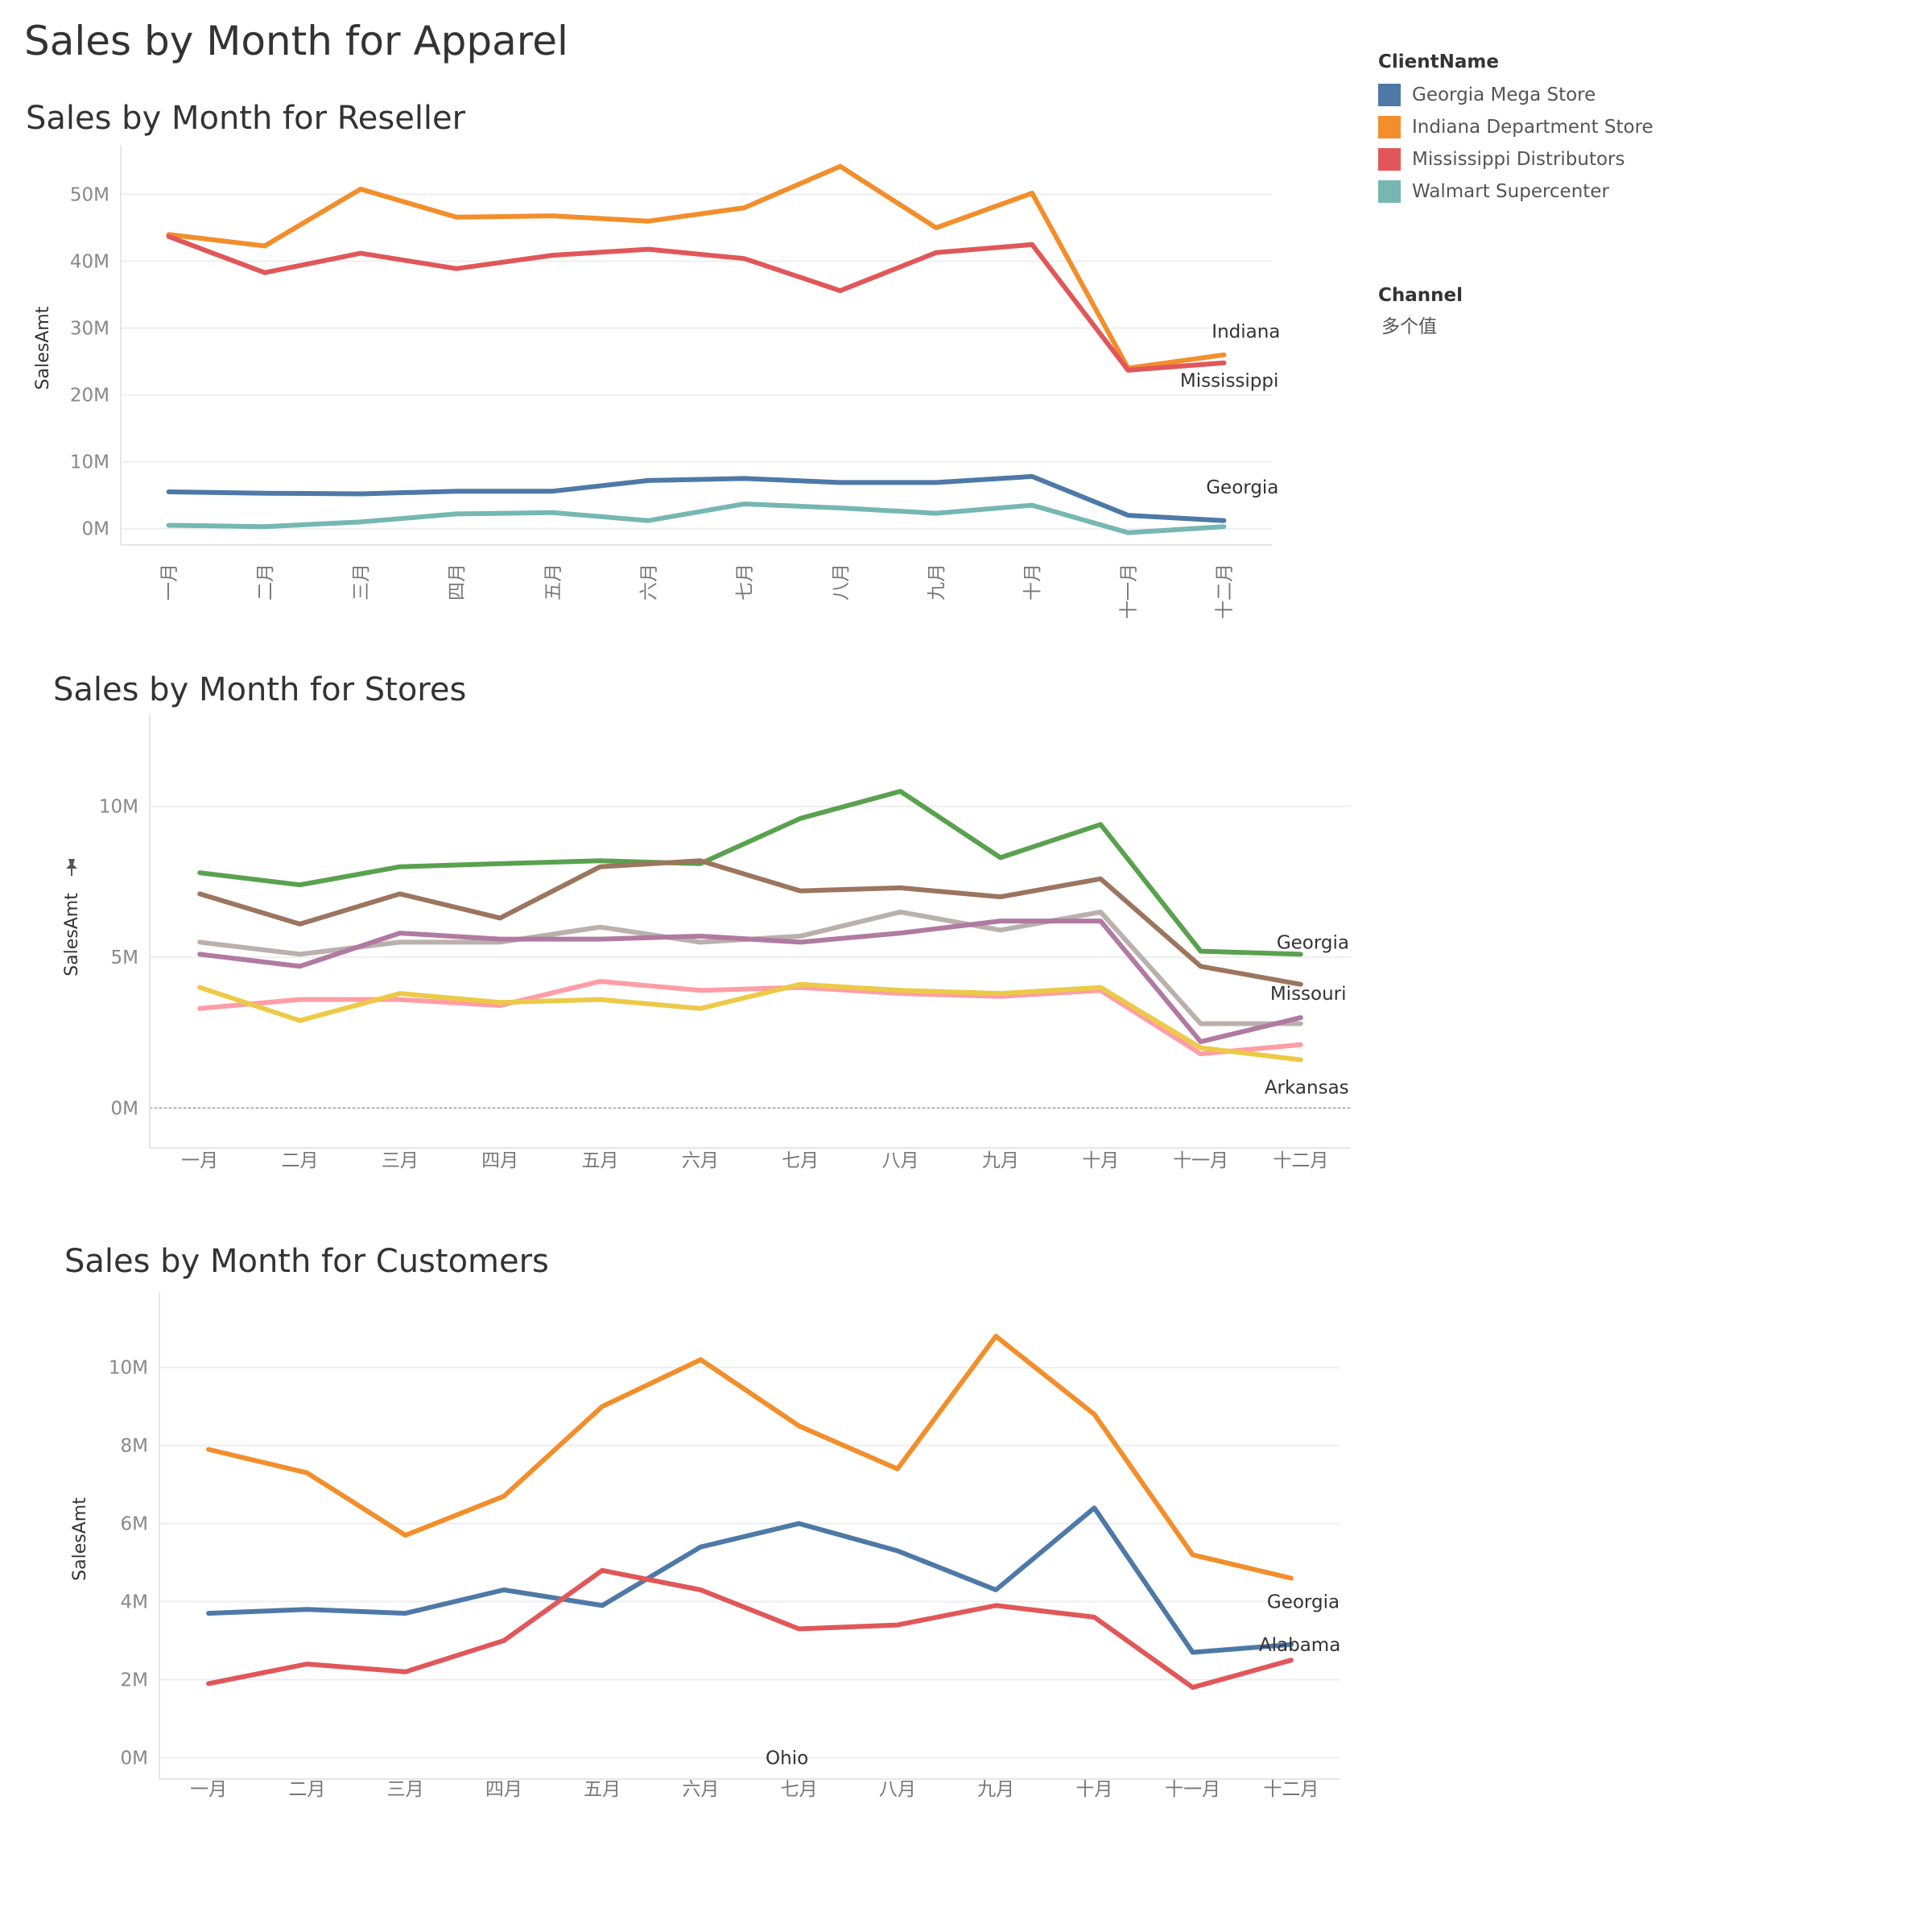  What do you see at coordinates (1308, 994) in the screenshot?
I see `line-end-label: Missouri` at bounding box center [1308, 994].